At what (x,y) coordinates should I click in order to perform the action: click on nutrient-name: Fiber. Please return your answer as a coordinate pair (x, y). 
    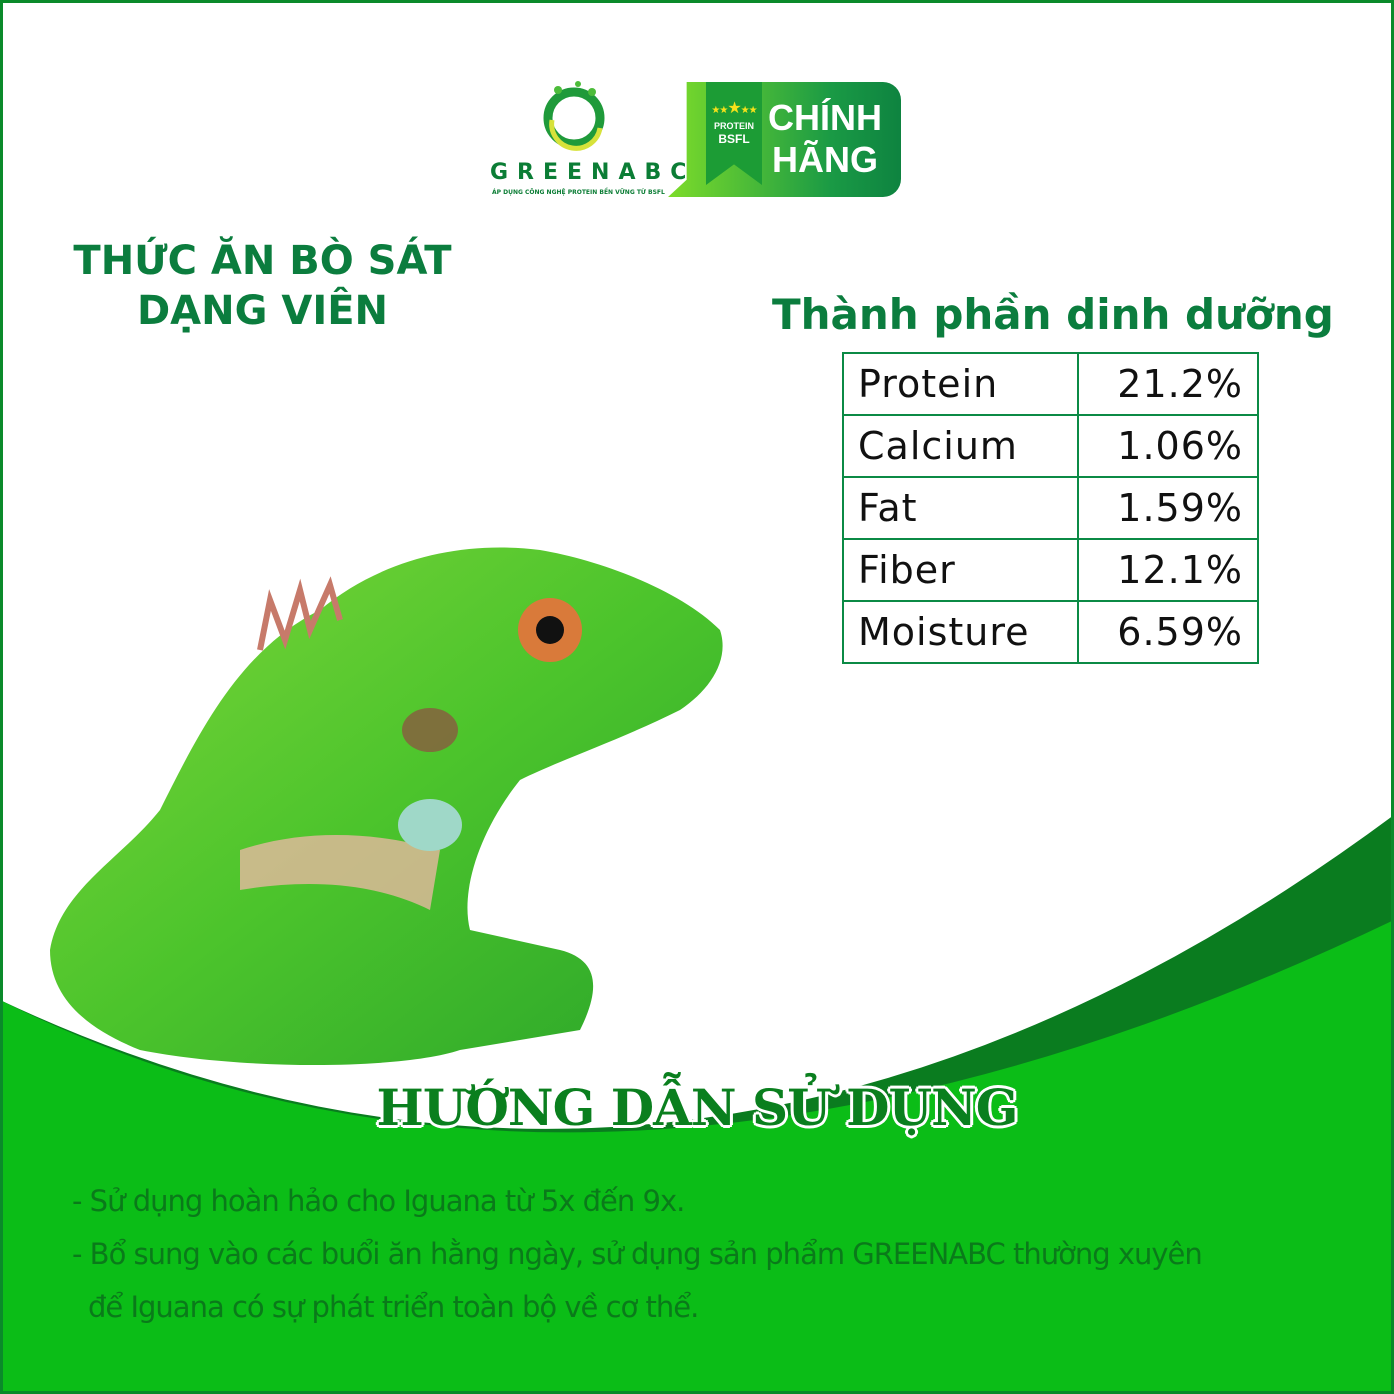
    Looking at the image, I should click on (960, 570).